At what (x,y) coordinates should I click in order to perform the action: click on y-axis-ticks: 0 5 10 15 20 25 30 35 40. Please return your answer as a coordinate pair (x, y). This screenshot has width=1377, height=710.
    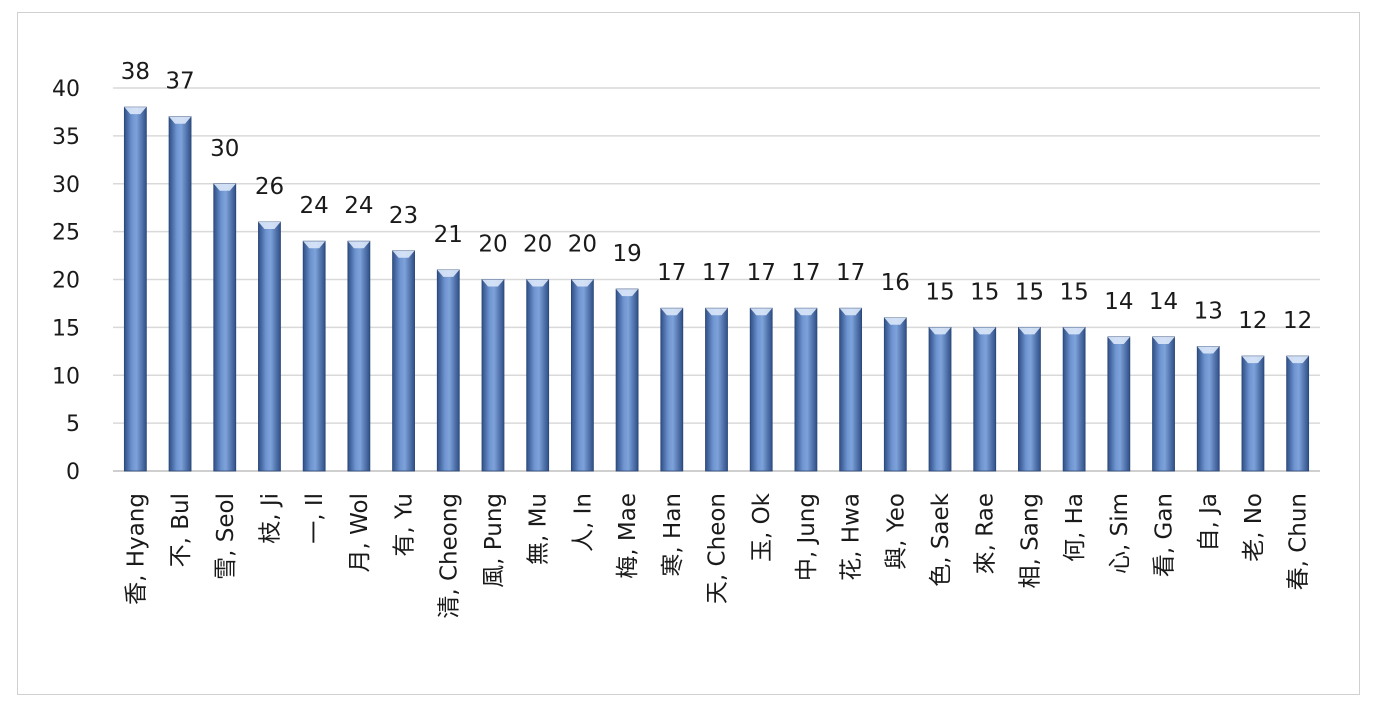
    Looking at the image, I should click on (66, 281).